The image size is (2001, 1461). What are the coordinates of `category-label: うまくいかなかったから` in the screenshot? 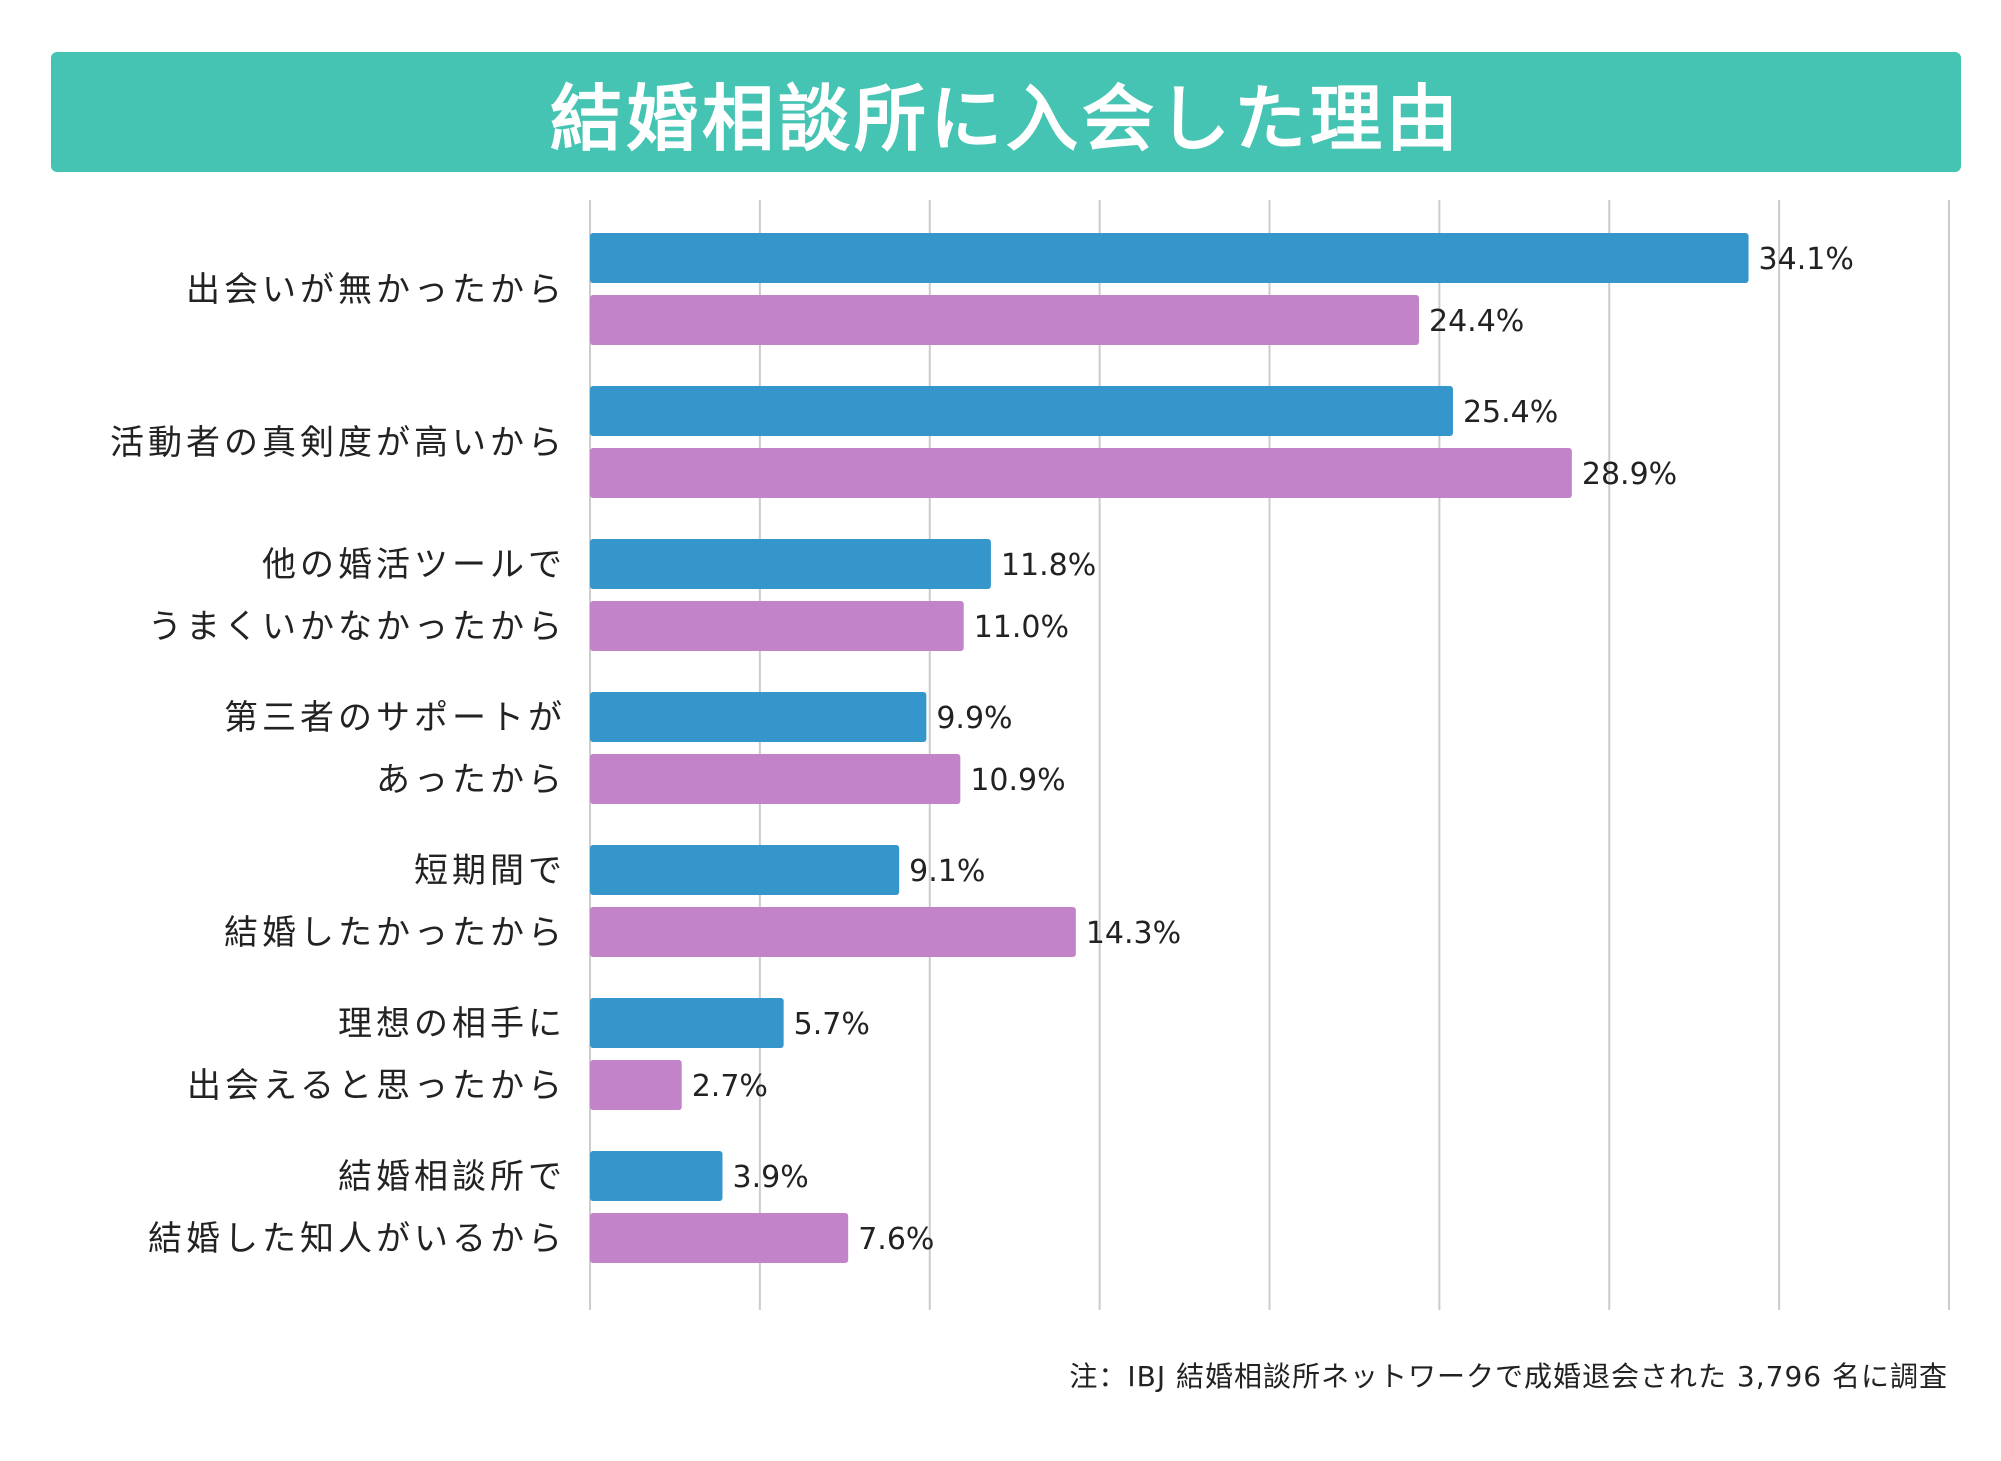 It's located at (357, 627).